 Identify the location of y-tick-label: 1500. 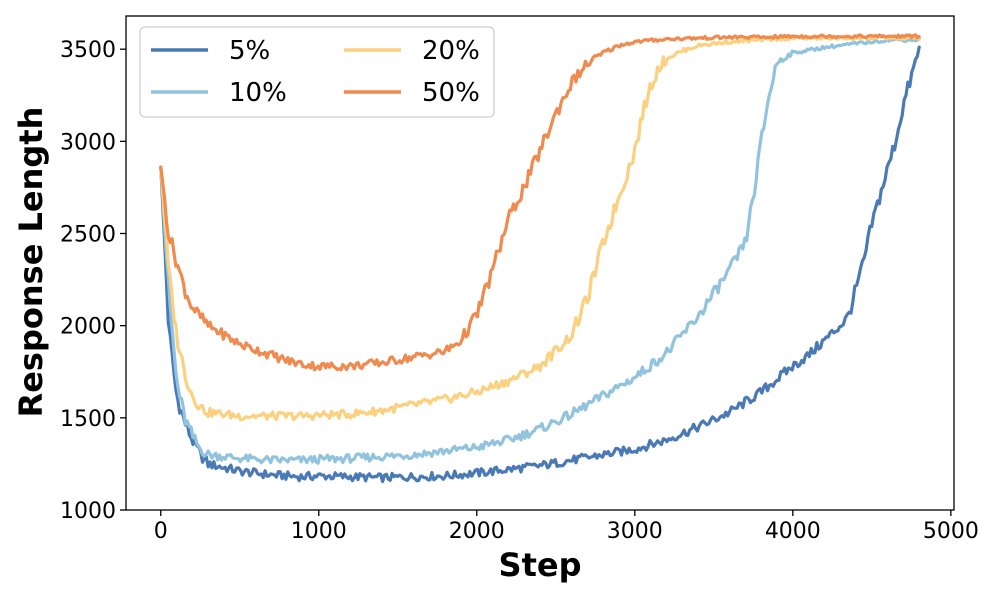
(88, 419).